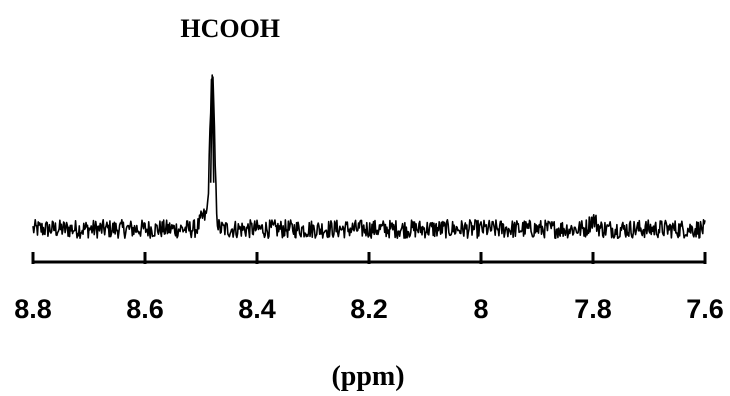 Image resolution: width=730 pixels, height=396 pixels. What do you see at coordinates (480, 309) in the screenshot?
I see `x-tick-label-4: 8` at bounding box center [480, 309].